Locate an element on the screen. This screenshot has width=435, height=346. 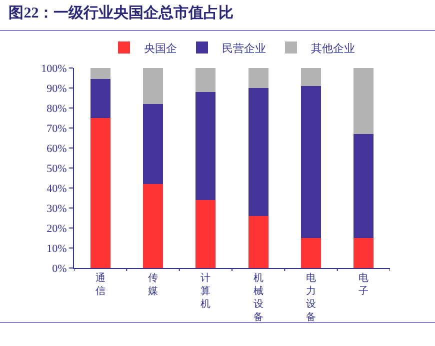
y-tick-label: 10% is located at coordinates (56, 248).